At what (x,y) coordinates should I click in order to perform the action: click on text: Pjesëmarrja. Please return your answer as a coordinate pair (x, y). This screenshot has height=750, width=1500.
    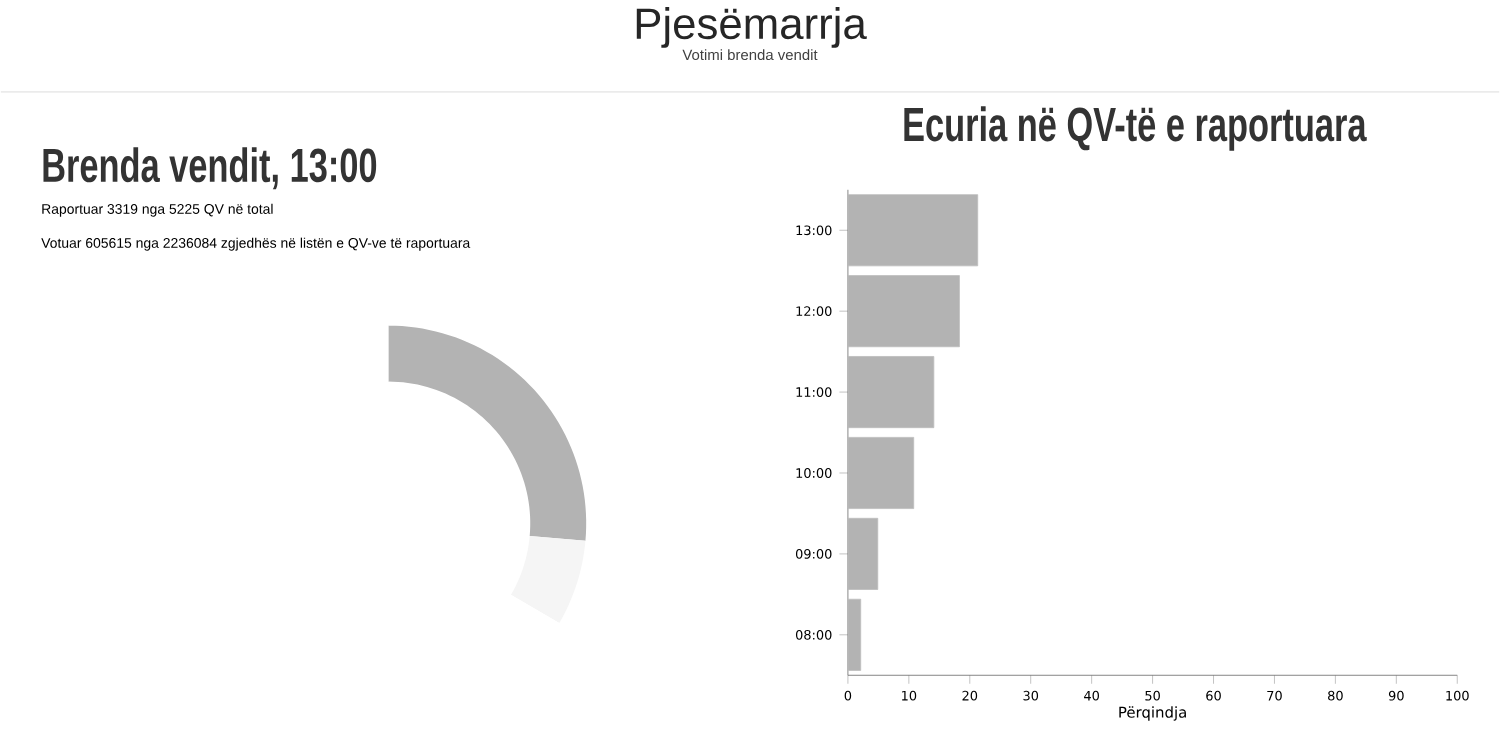
    Looking at the image, I should click on (751, 28).